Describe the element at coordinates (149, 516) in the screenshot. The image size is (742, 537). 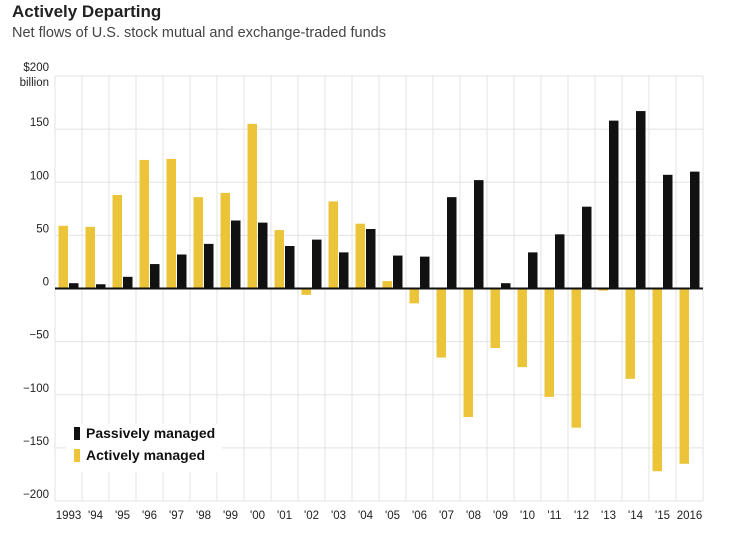
I see `x-tick-label: '96` at that location.